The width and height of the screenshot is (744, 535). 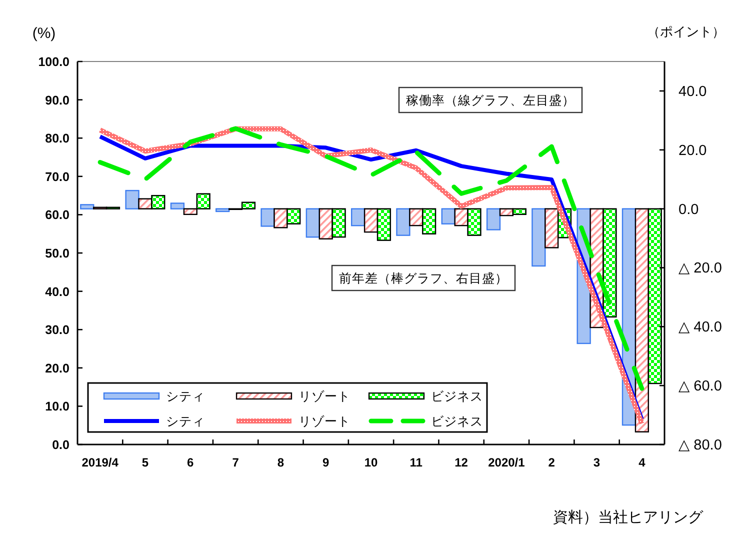 I want to click on x-tick-label: 4, so click(x=642, y=463).